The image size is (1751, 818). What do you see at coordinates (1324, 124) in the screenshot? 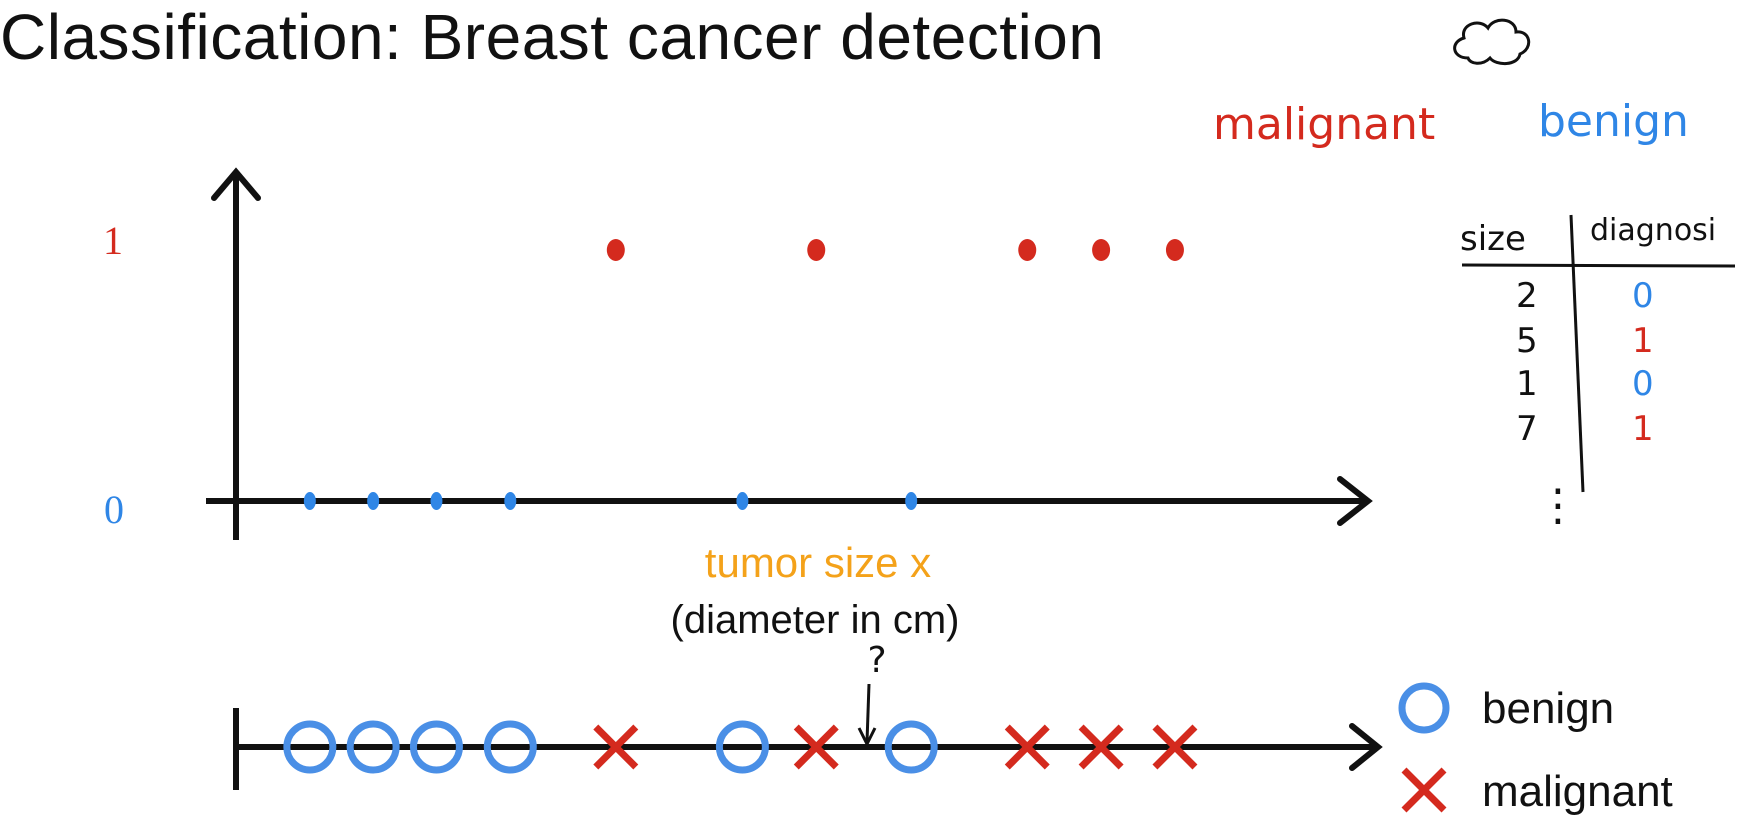
I see `malignant-class-label: malignant` at bounding box center [1324, 124].